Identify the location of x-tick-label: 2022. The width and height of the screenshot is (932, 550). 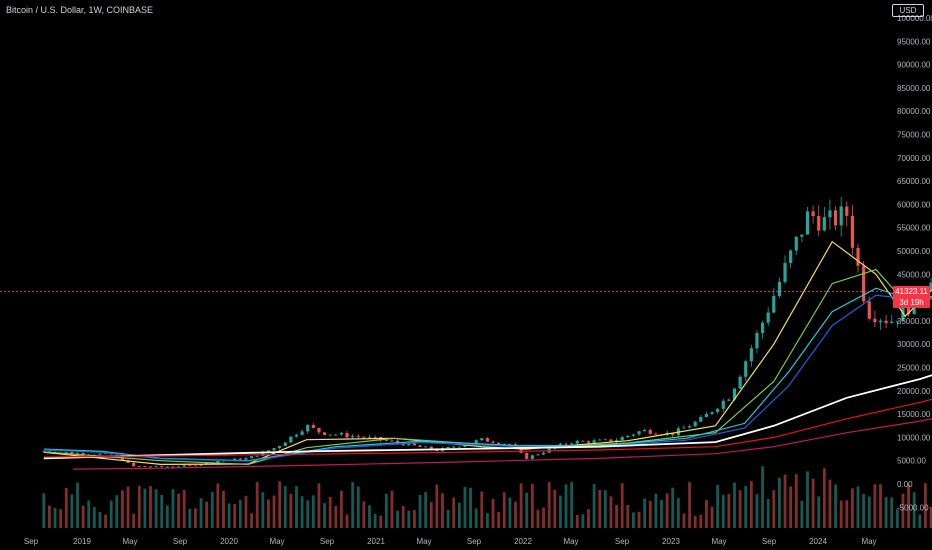
(523, 541).